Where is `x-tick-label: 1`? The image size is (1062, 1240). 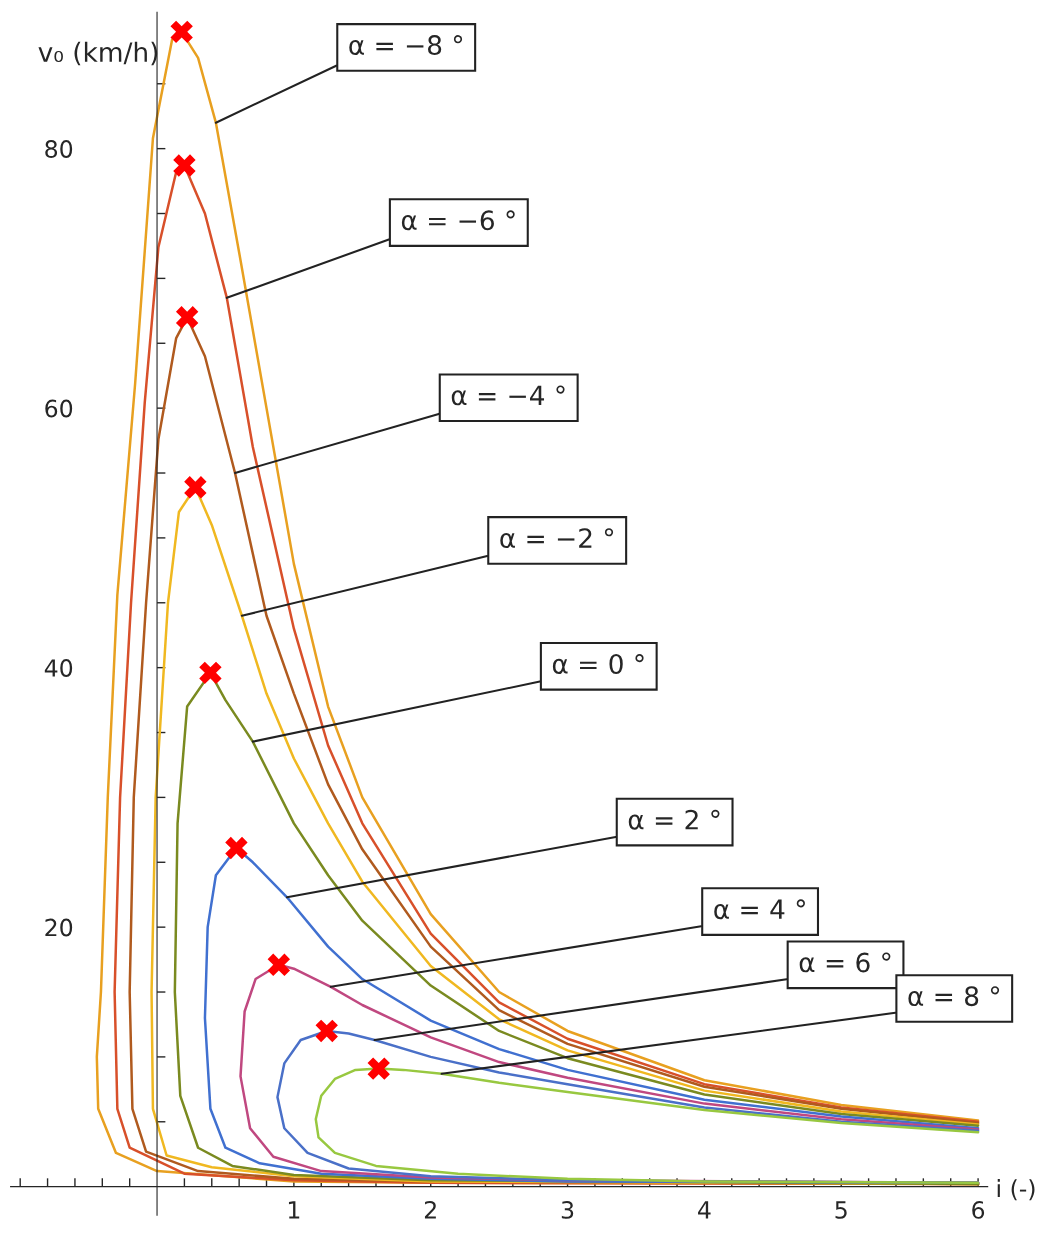 x-tick-label: 1 is located at coordinates (294, 1210).